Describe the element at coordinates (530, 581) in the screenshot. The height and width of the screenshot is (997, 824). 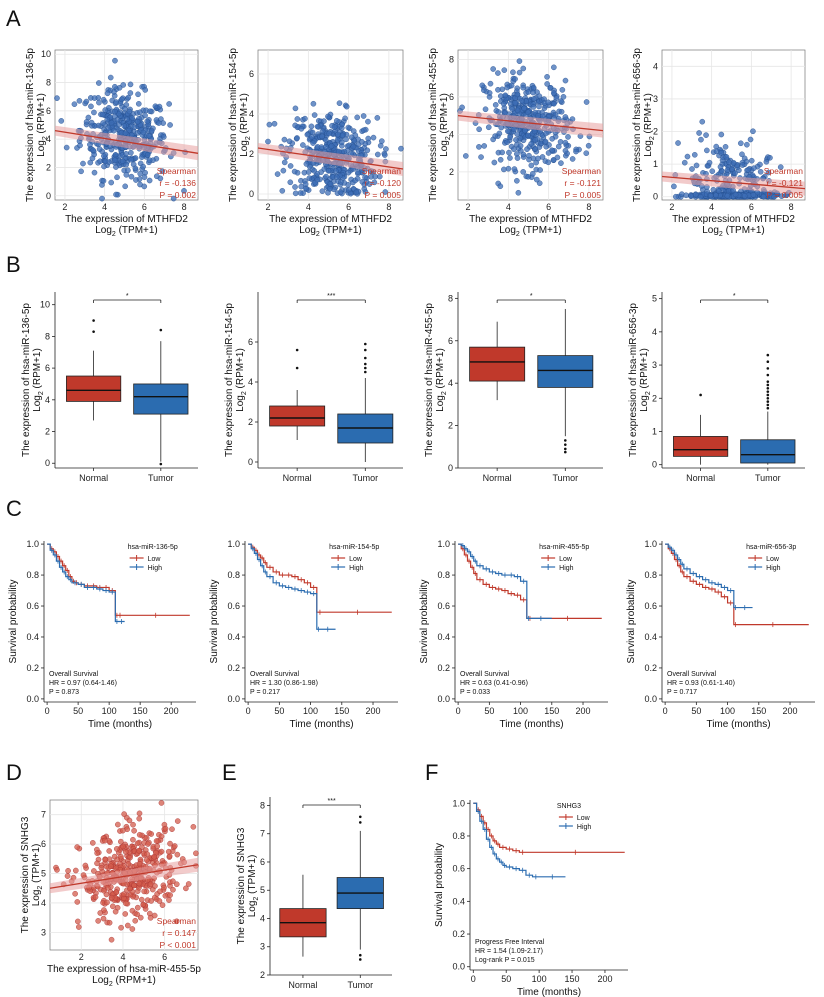
I see `km-curve-low` at that location.